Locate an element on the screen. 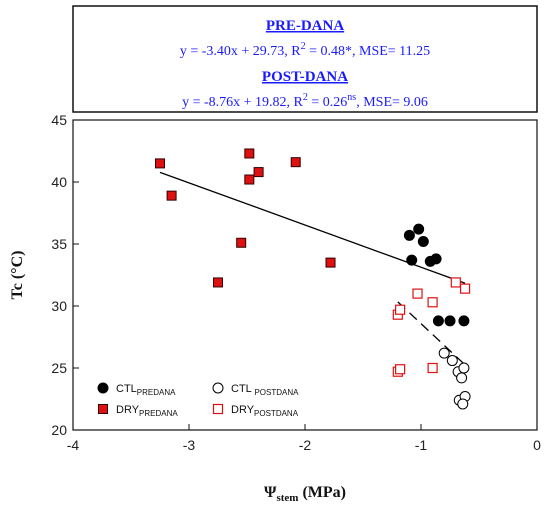 The width and height of the screenshot is (550, 511). legend-label: CTL POSTDANA is located at coordinates (265, 390).